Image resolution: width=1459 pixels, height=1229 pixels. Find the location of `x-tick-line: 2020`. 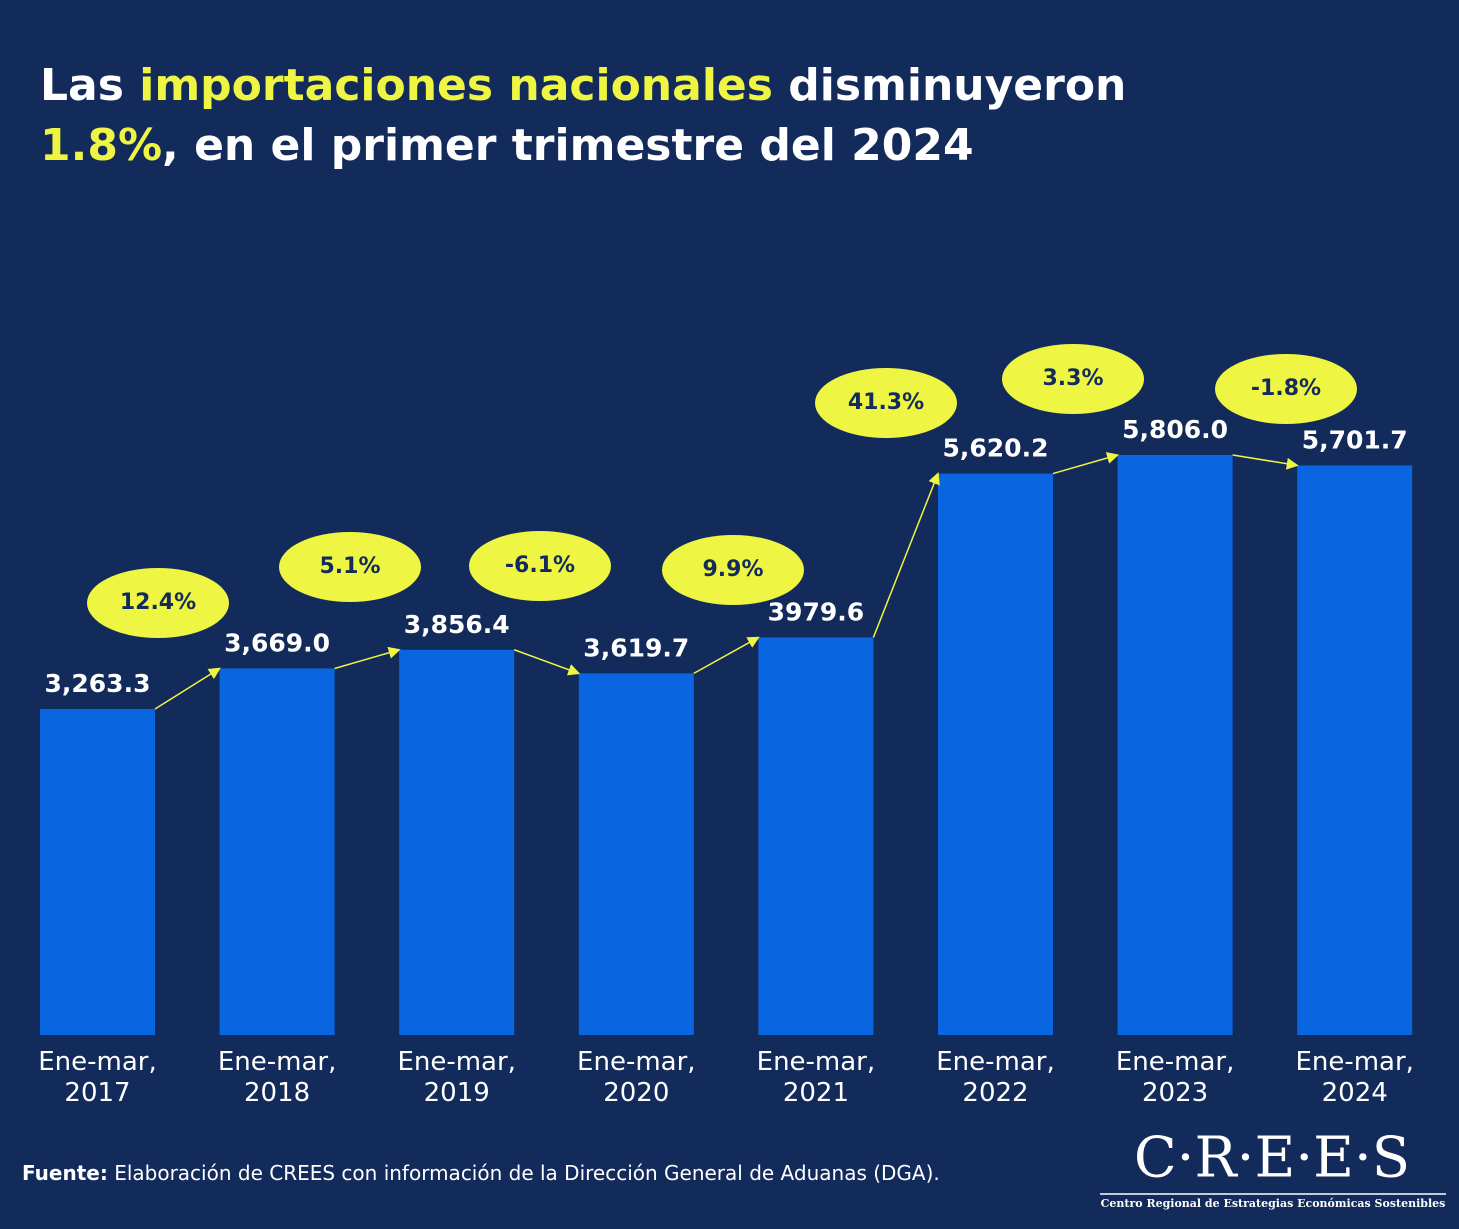

x-tick-line: 2020 is located at coordinates (636, 1093).